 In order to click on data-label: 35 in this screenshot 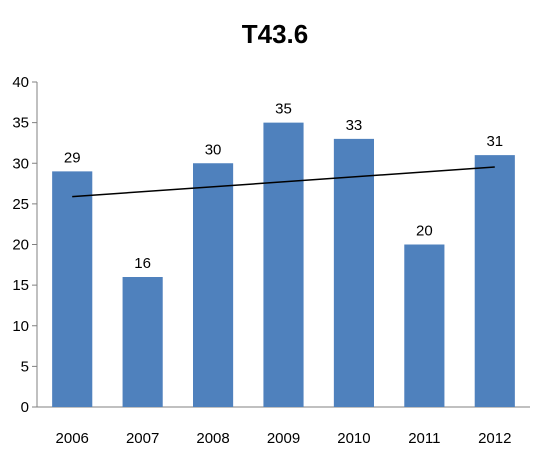, I will do `click(283, 109)`.